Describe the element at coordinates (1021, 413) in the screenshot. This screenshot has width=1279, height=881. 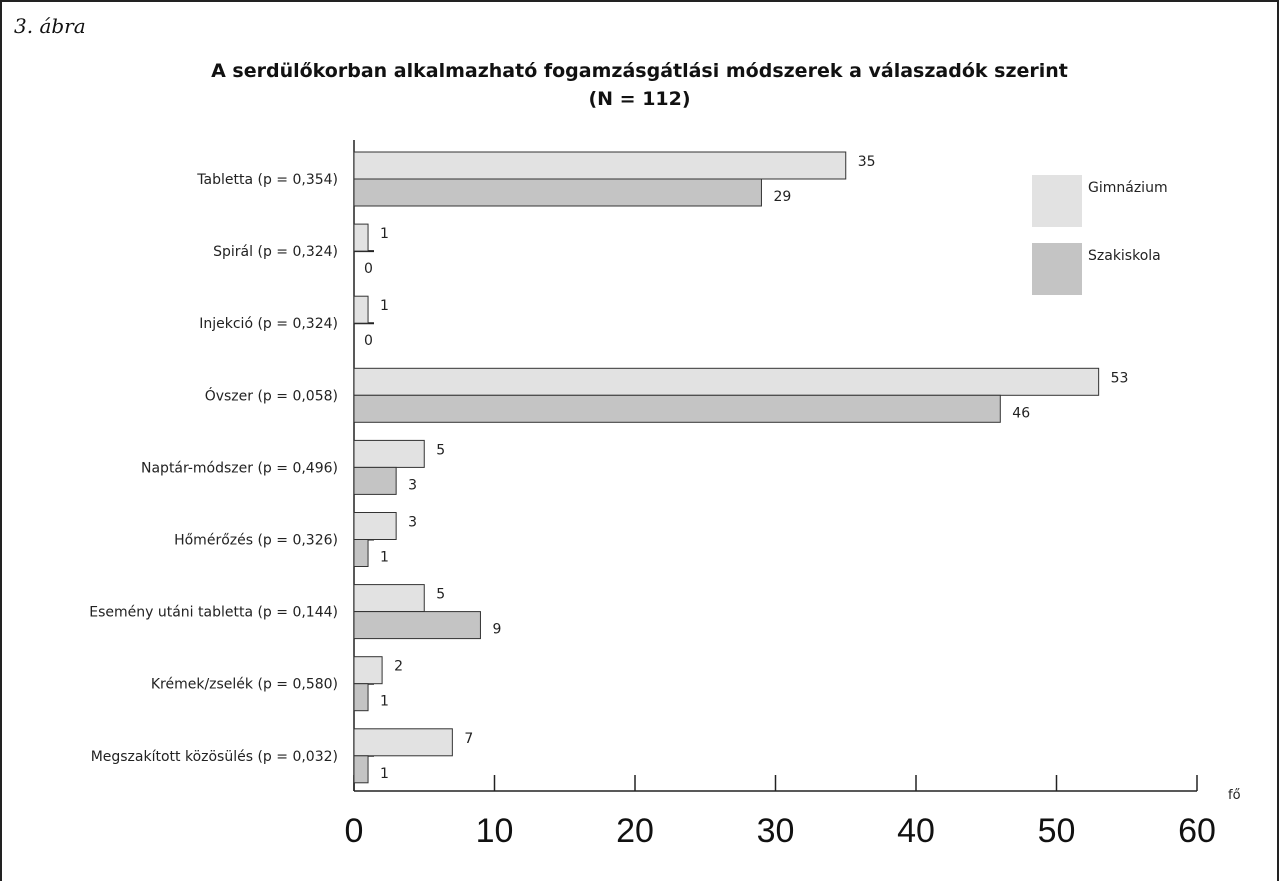
I see `data-label: 46` at that location.